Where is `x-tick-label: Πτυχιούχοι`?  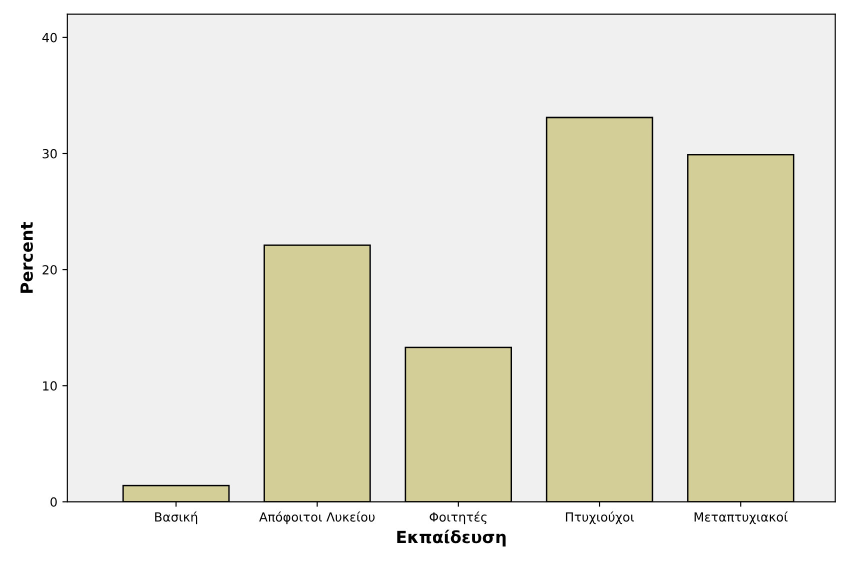 x-tick-label: Πτυχιούχοι is located at coordinates (600, 518).